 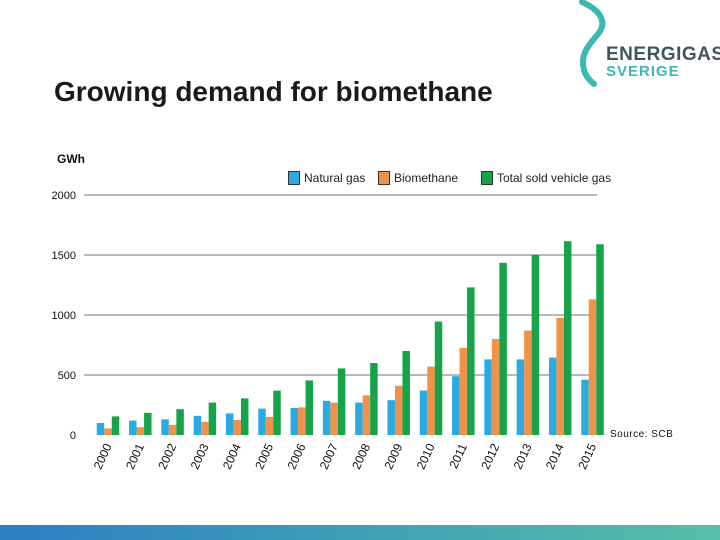 I want to click on logo-text-sverige: SVERIGE, so click(x=643, y=71).